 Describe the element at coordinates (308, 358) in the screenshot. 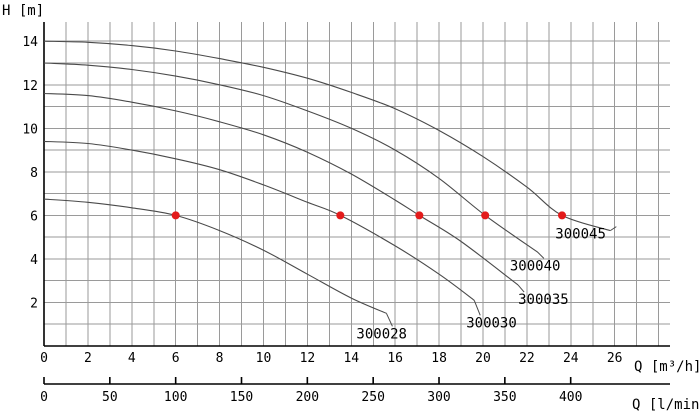

I see `x-tick-label: 12` at that location.